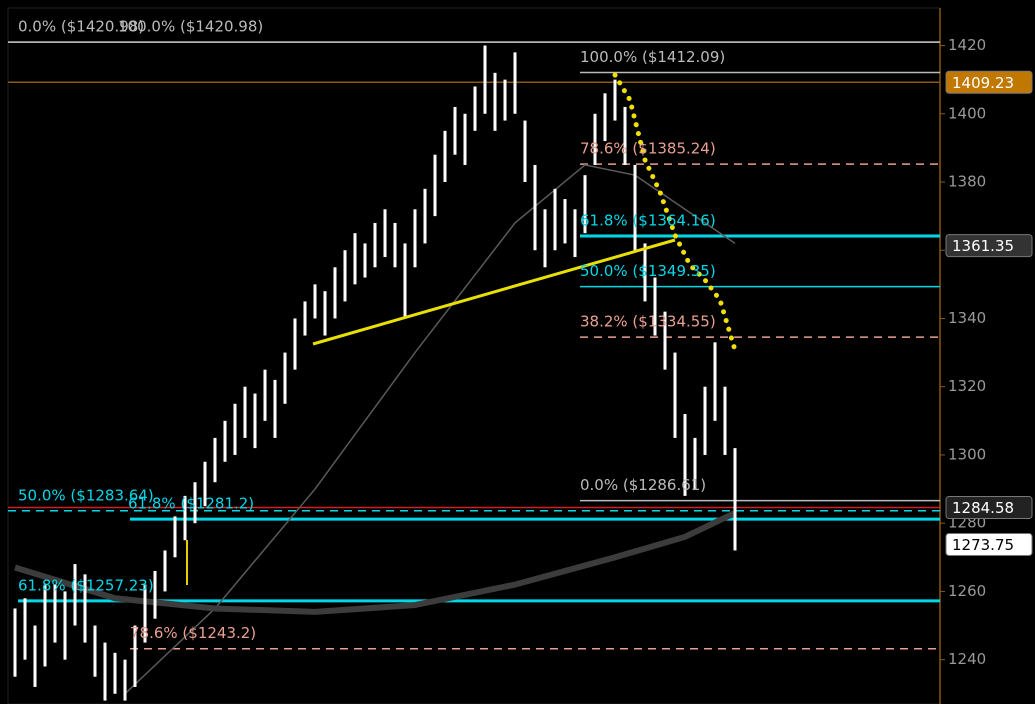 This screenshot has height=704, width=1035. What do you see at coordinates (193, 633) in the screenshot?
I see `fib-label: 78.6% ($1243.2)` at bounding box center [193, 633].